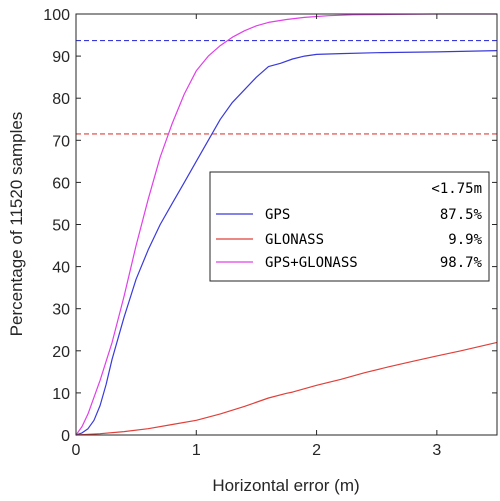 The width and height of the screenshot is (500, 501). Describe the element at coordinates (61, 394) in the screenshot. I see `y-tick-label: 10` at that location.